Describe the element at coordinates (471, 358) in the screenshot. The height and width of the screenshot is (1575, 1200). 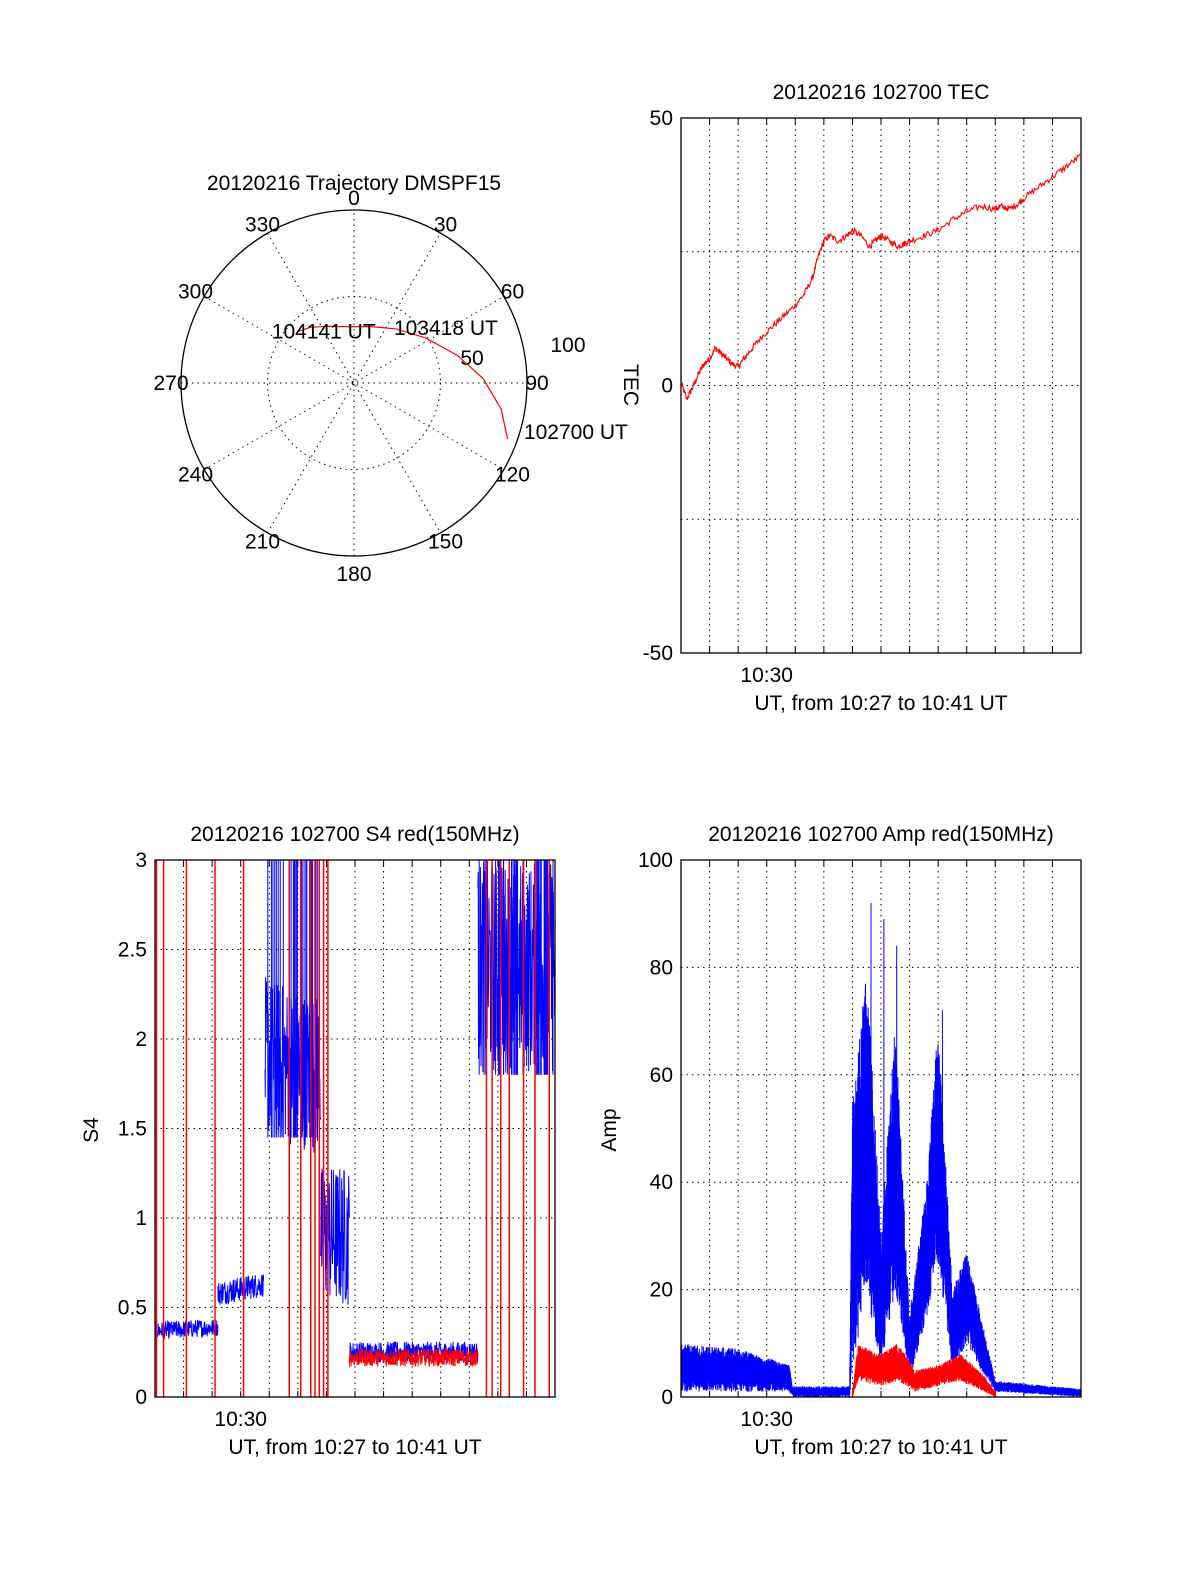
I see `polar-radius-label: 50` at that location.